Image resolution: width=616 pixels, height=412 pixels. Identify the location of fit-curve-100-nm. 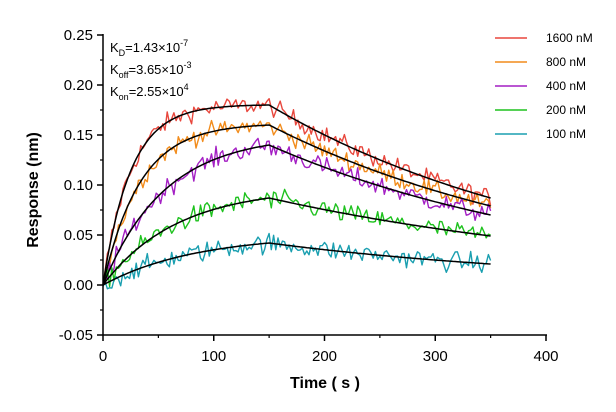
(296, 264).